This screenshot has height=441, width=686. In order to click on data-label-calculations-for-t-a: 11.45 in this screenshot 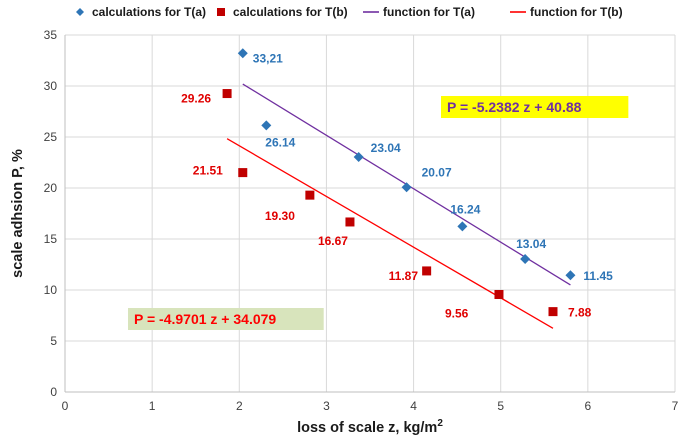, I will do `click(598, 276)`.